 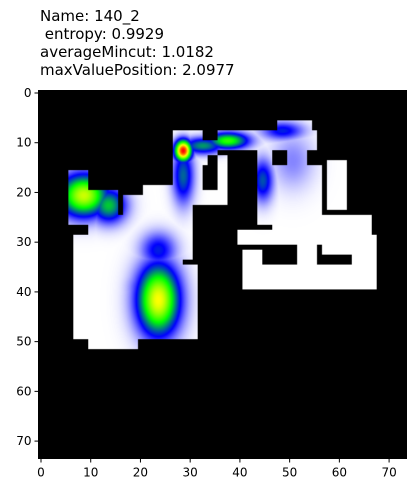 What do you see at coordinates (90, 16) in the screenshot?
I see `title-name: Name: 140_2` at bounding box center [90, 16].